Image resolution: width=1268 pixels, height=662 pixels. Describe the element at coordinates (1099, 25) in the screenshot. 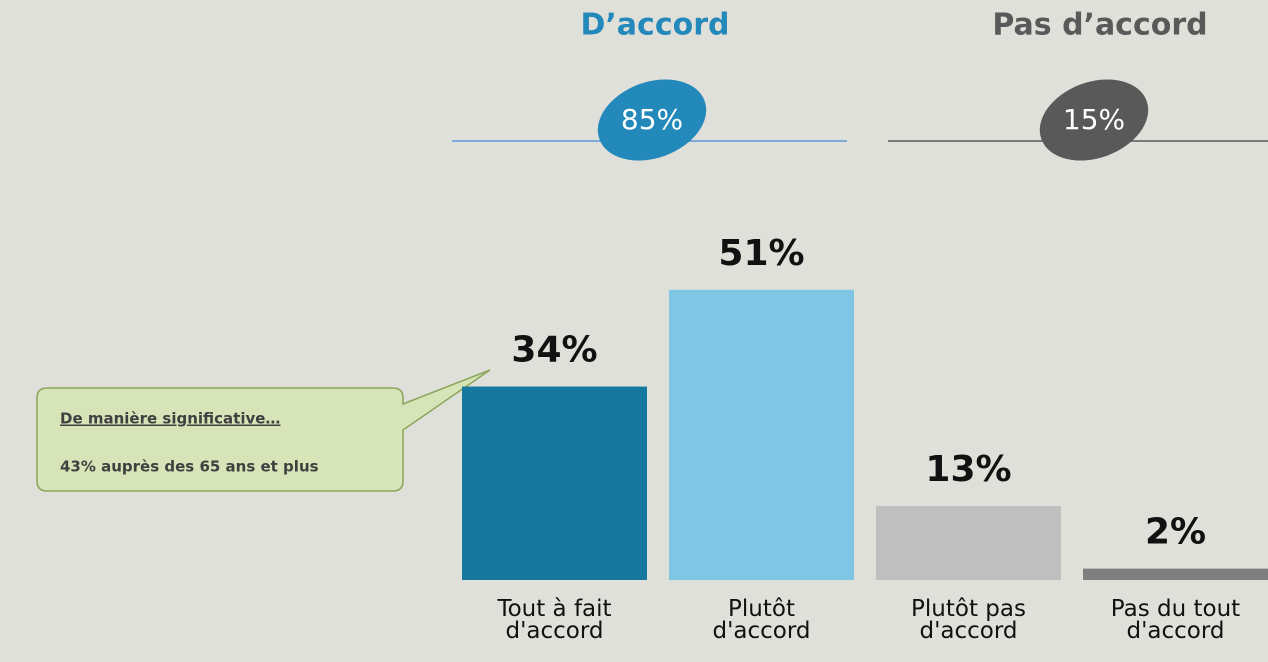

I see `group-title: Pas d’accord` at that location.